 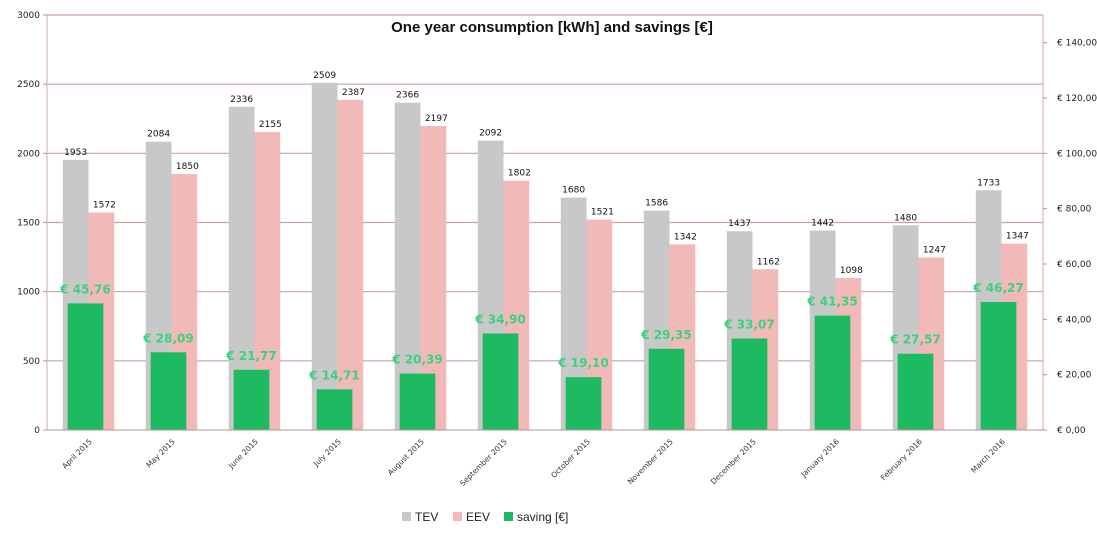 I want to click on eev-value-label: 2387, so click(x=353, y=93).